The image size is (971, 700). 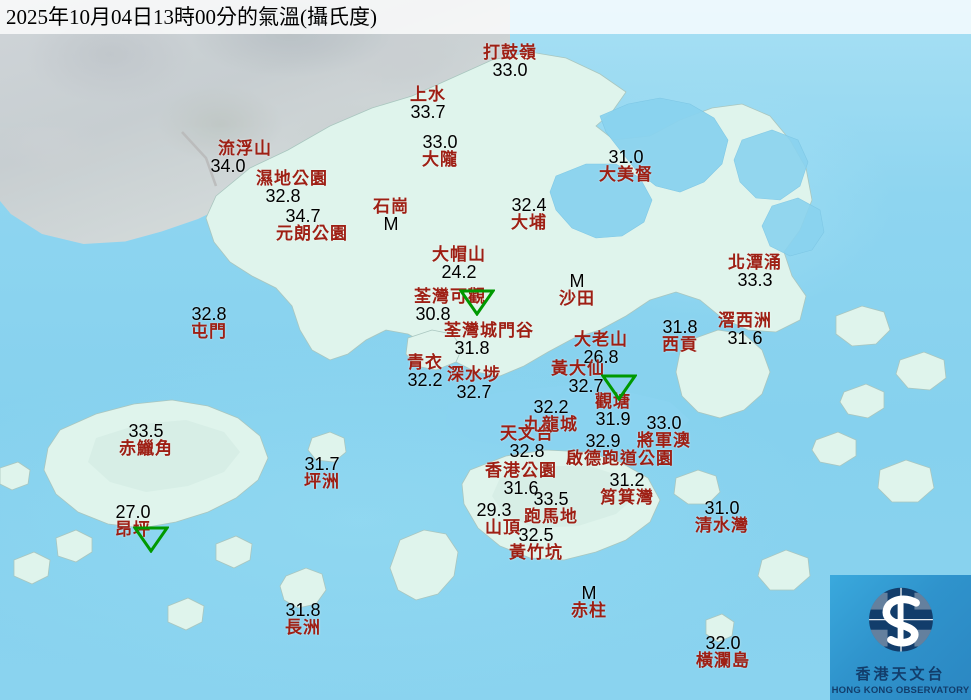 What do you see at coordinates (601, 357) in the screenshot?
I see `station-value: 26.8` at bounding box center [601, 357].